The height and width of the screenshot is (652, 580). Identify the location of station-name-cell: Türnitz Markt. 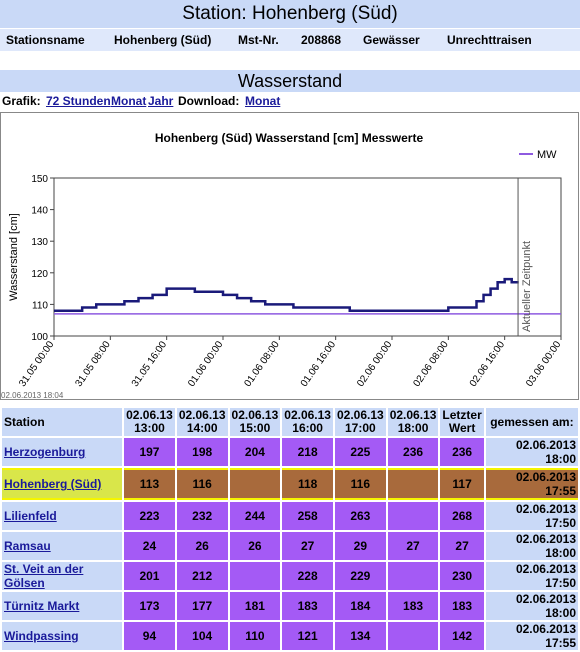
(62, 606).